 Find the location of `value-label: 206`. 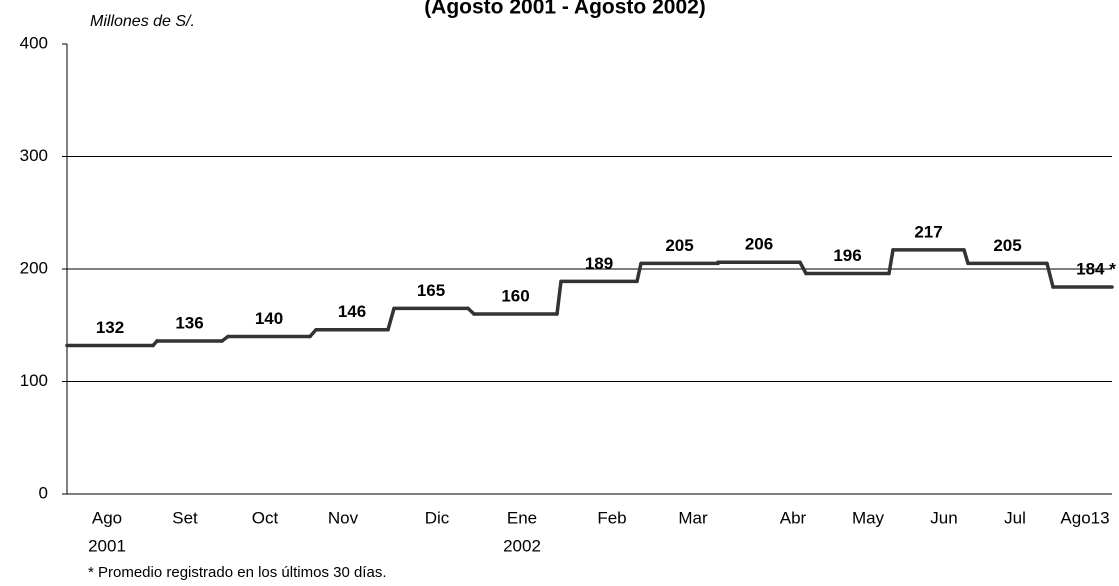

value-label: 206 is located at coordinates (759, 244).